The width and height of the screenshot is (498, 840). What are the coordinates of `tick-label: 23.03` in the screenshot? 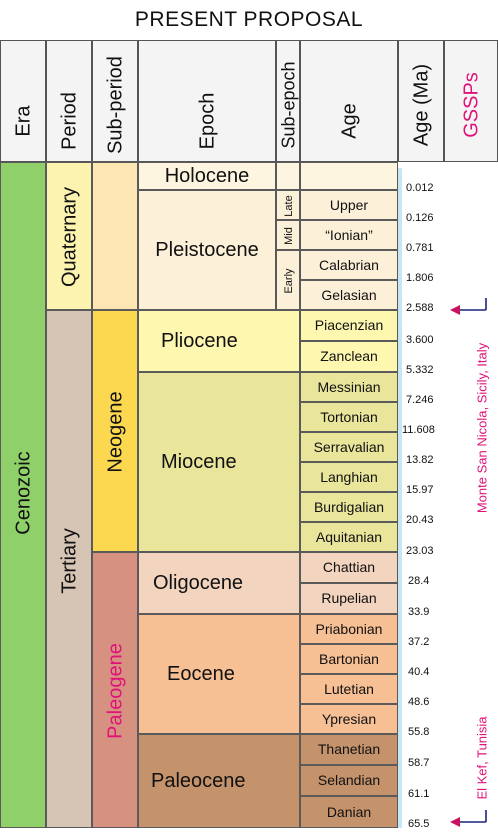 It's located at (420, 551).